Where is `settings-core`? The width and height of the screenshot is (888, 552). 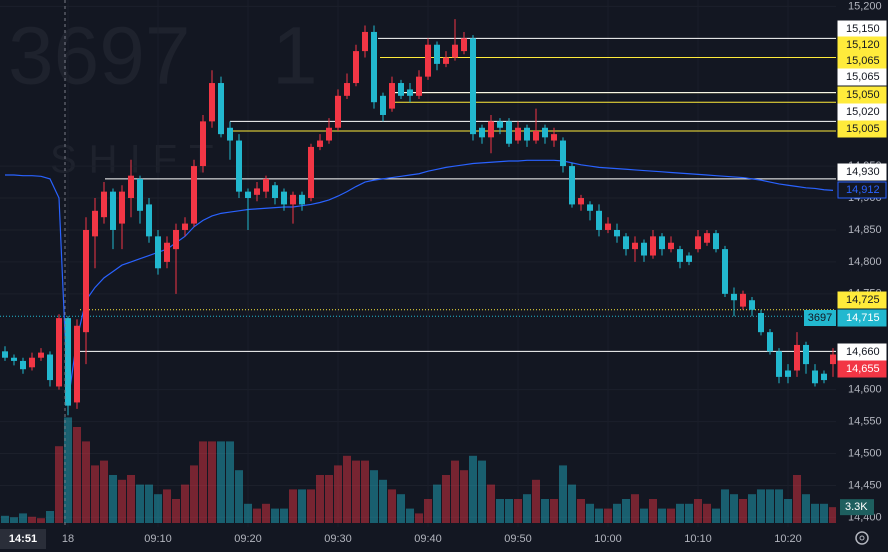
settings-core is located at coordinates (862, 538).